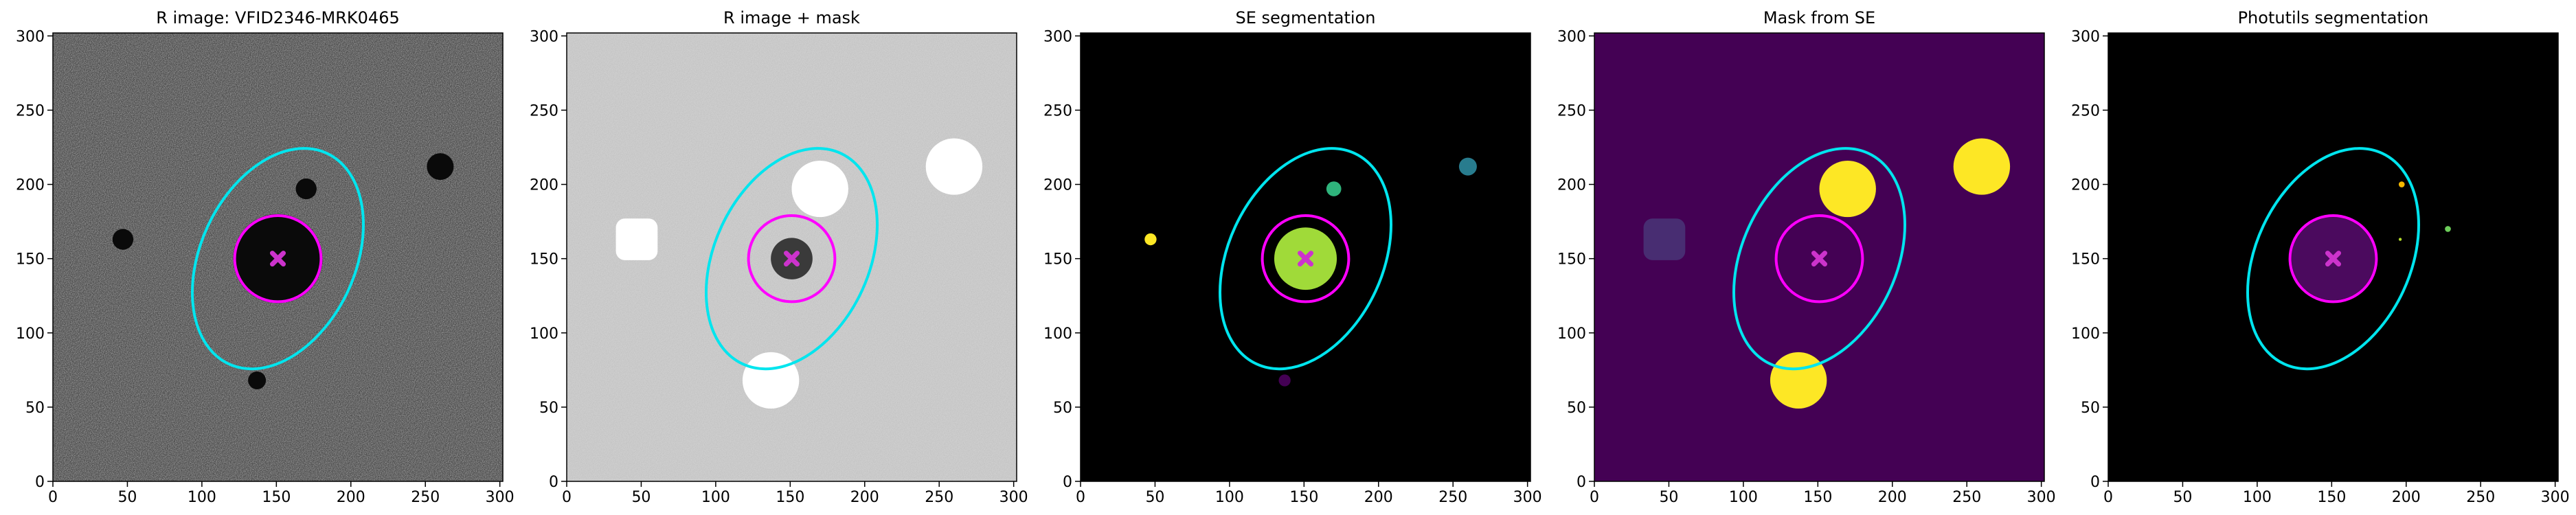  Describe the element at coordinates (791, 17) in the screenshot. I see `panel-title: R image + mask` at that location.